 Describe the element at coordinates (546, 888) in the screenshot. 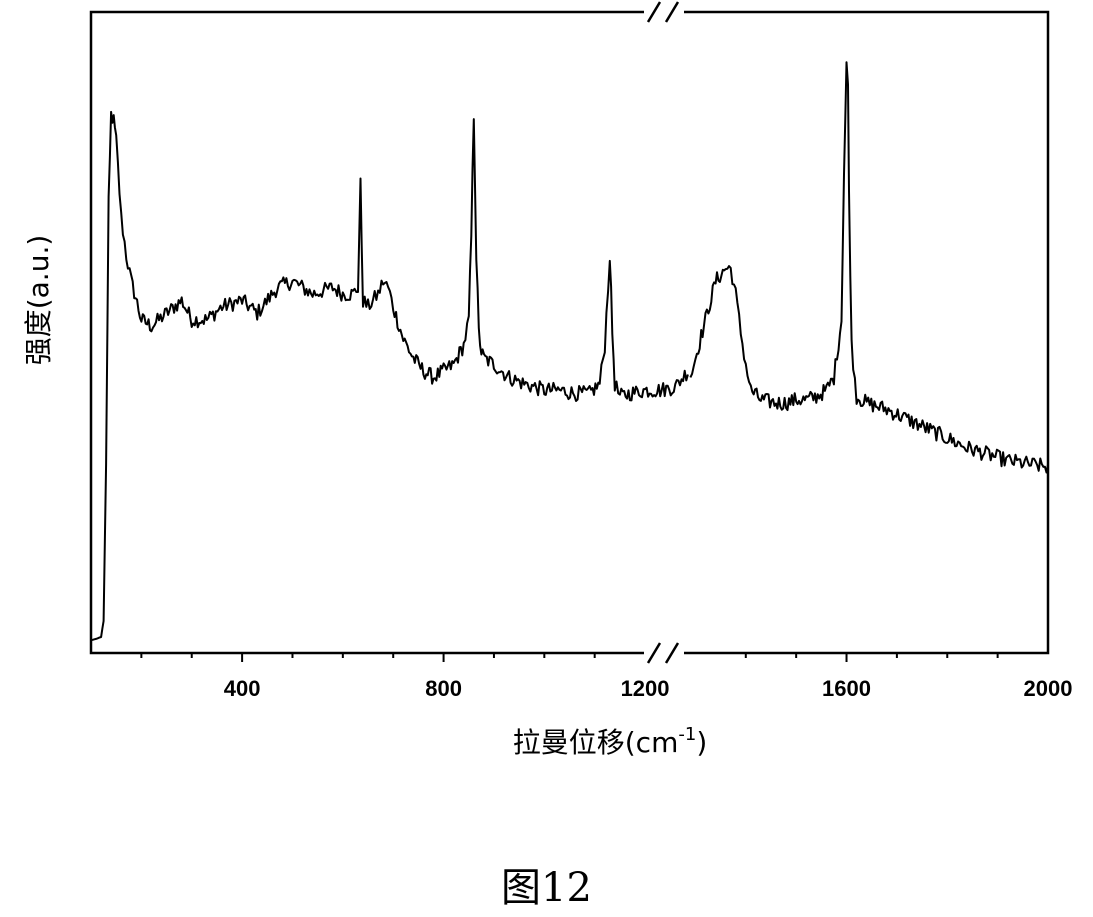

I see `figure-caption: 图12` at that location.